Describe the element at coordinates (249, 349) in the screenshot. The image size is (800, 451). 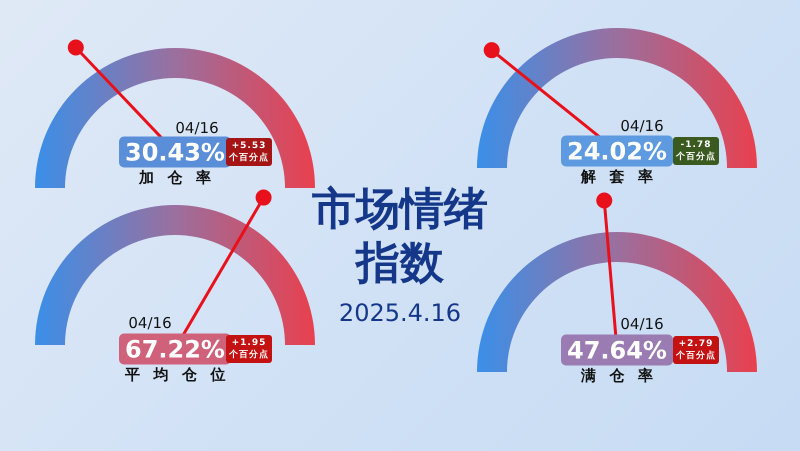
I see `text: +1.95 个百分点` at that location.